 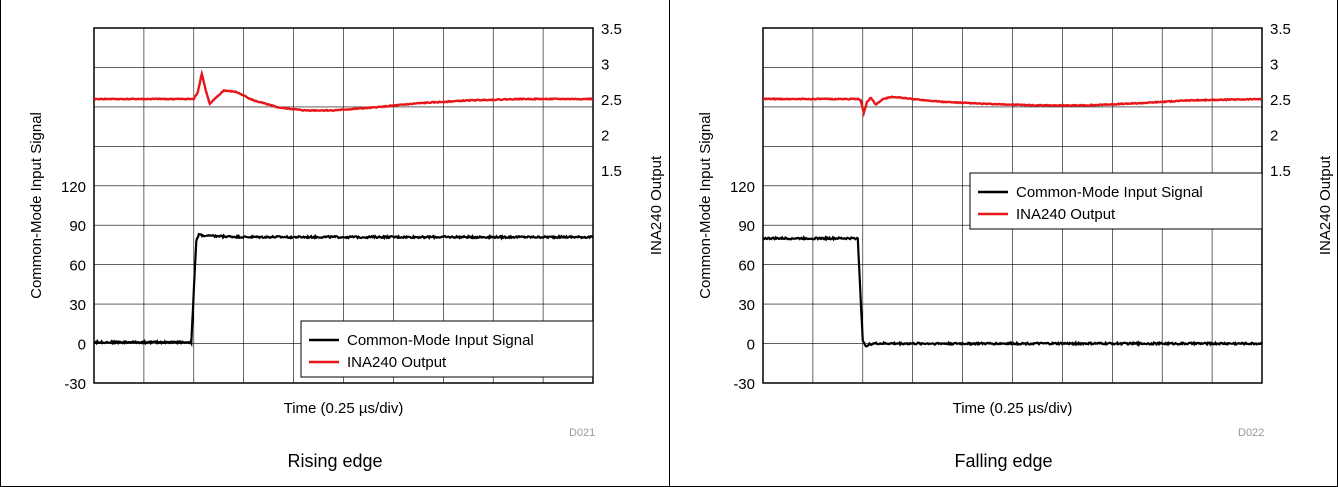 What do you see at coordinates (1251, 433) in the screenshot?
I see `figure-code: D022` at bounding box center [1251, 433].